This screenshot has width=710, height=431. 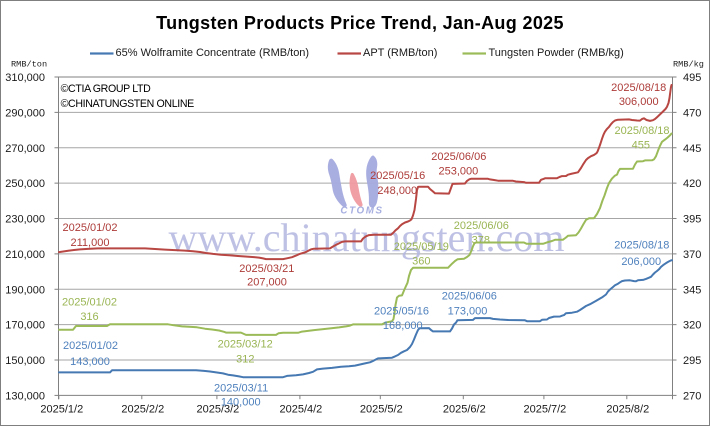 What do you see at coordinates (245, 360) in the screenshot?
I see `svg-text: 312` at bounding box center [245, 360].